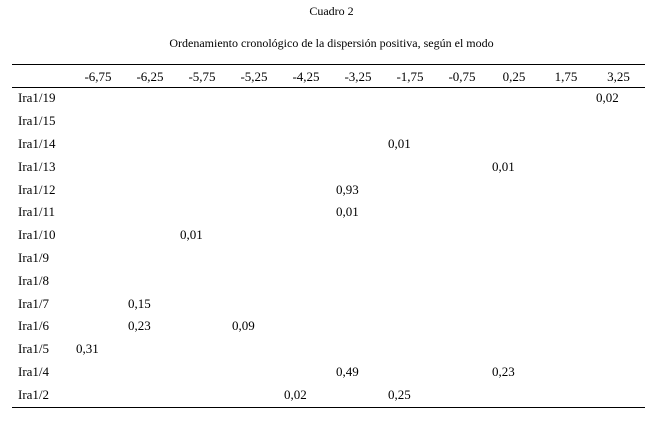 The height and width of the screenshot is (421, 663). What do you see at coordinates (87, 349) in the screenshot?
I see `table-cell: 0,31` at bounding box center [87, 349].